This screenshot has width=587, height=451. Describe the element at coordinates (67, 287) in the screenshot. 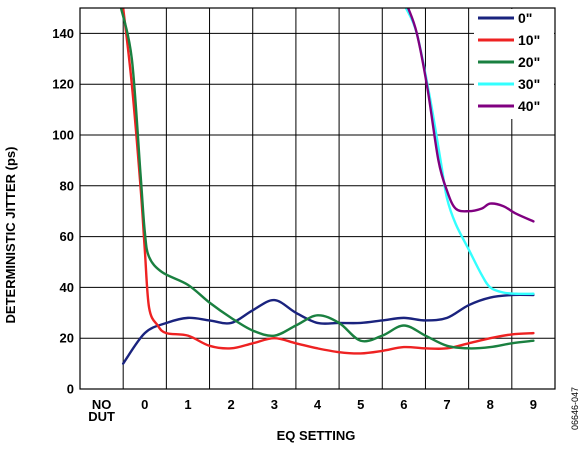

I see `y-tick-label: 40` at that location.